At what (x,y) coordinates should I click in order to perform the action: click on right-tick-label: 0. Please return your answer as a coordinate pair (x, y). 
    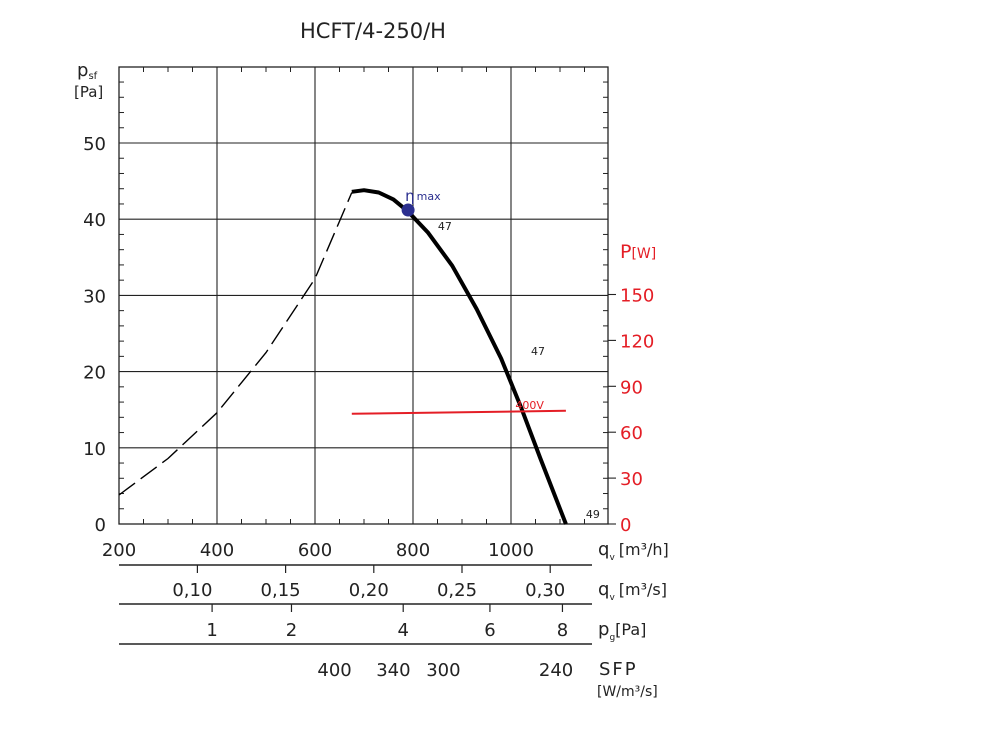
    Looking at the image, I should click on (625, 525).